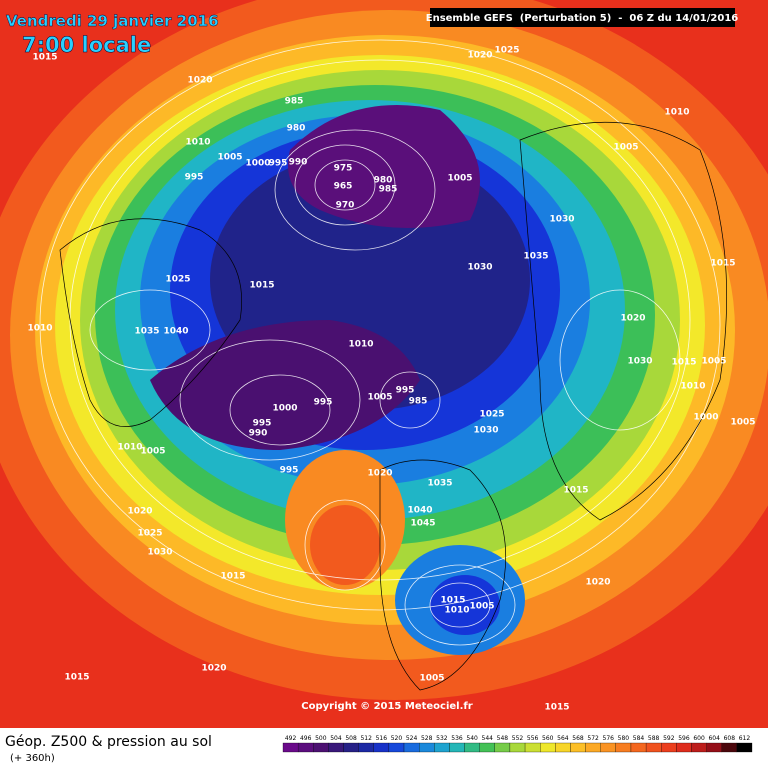  Describe the element at coordinates (32, 758) in the screenshot. I see `footer-lead: (+ 360h)` at that location.